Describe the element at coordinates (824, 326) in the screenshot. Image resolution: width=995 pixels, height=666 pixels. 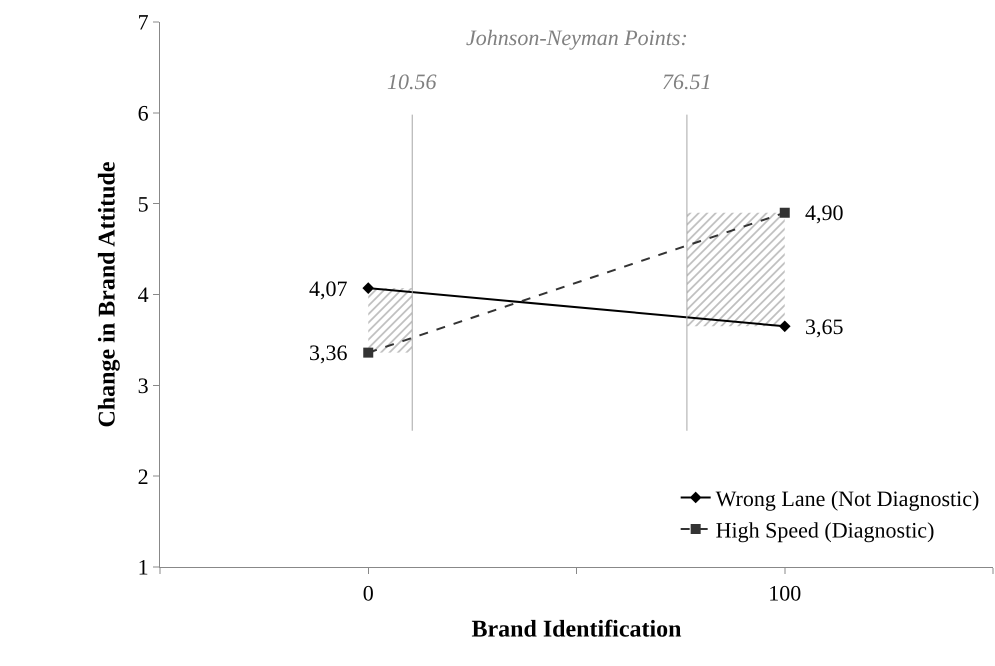
I see `data-label: 3,65` at that location.